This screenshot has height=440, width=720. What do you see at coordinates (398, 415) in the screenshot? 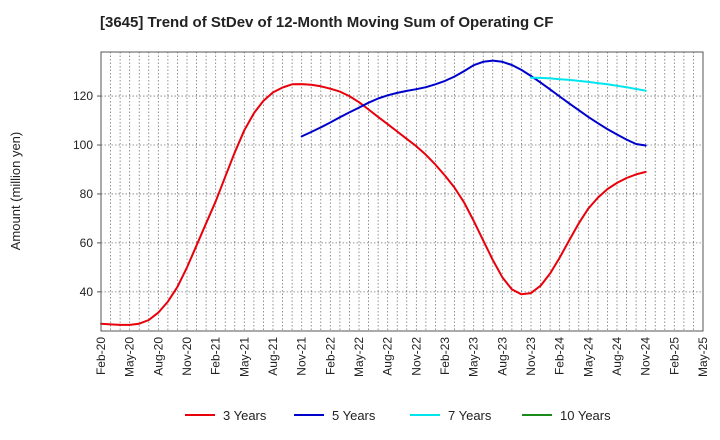
I see `legend: 3 Years 5 Years 7 Years 10 Years` at bounding box center [398, 415].